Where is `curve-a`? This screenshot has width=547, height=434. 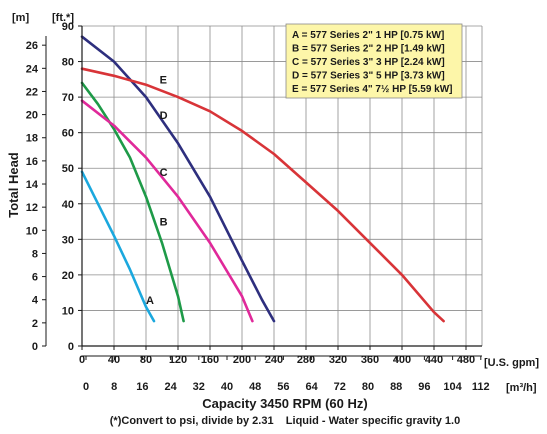
curve-a is located at coordinates (118, 246).